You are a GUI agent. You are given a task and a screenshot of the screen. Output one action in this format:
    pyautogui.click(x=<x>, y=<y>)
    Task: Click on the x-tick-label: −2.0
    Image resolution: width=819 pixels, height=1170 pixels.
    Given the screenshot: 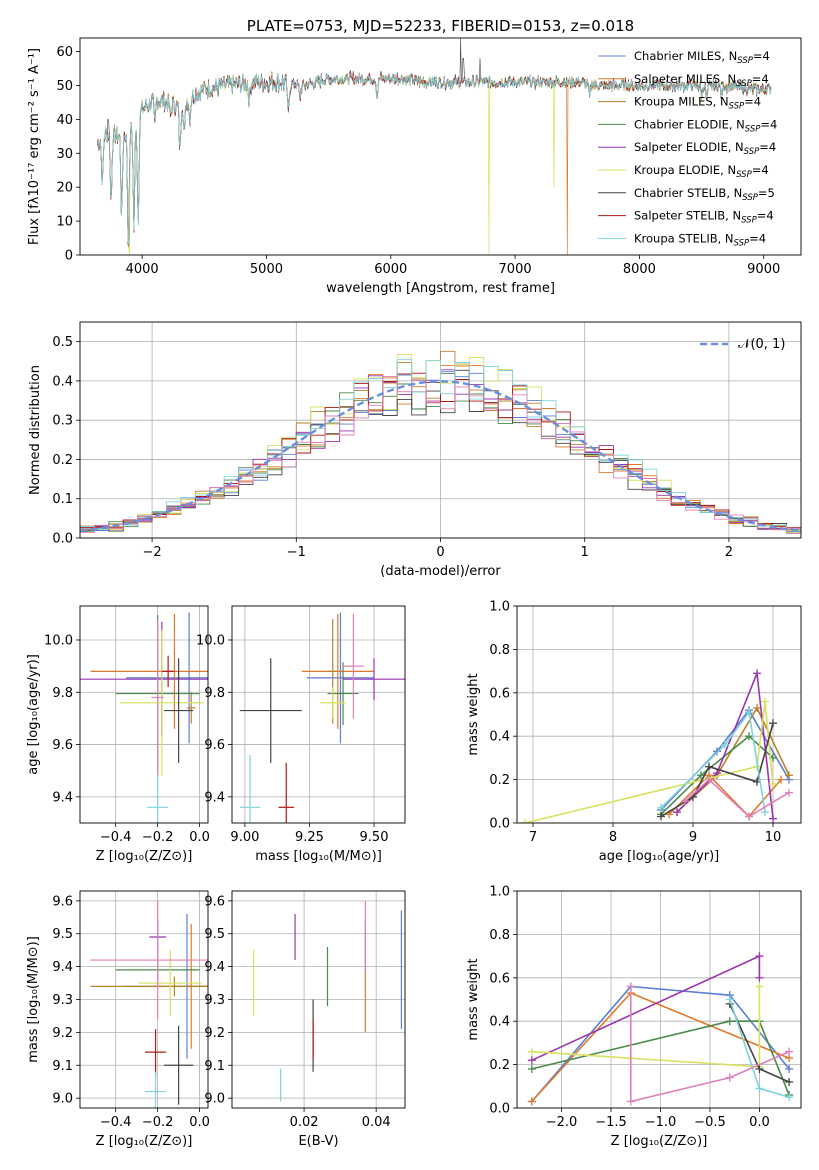 What is the action you would take?
    pyautogui.click(x=562, y=1122)
    